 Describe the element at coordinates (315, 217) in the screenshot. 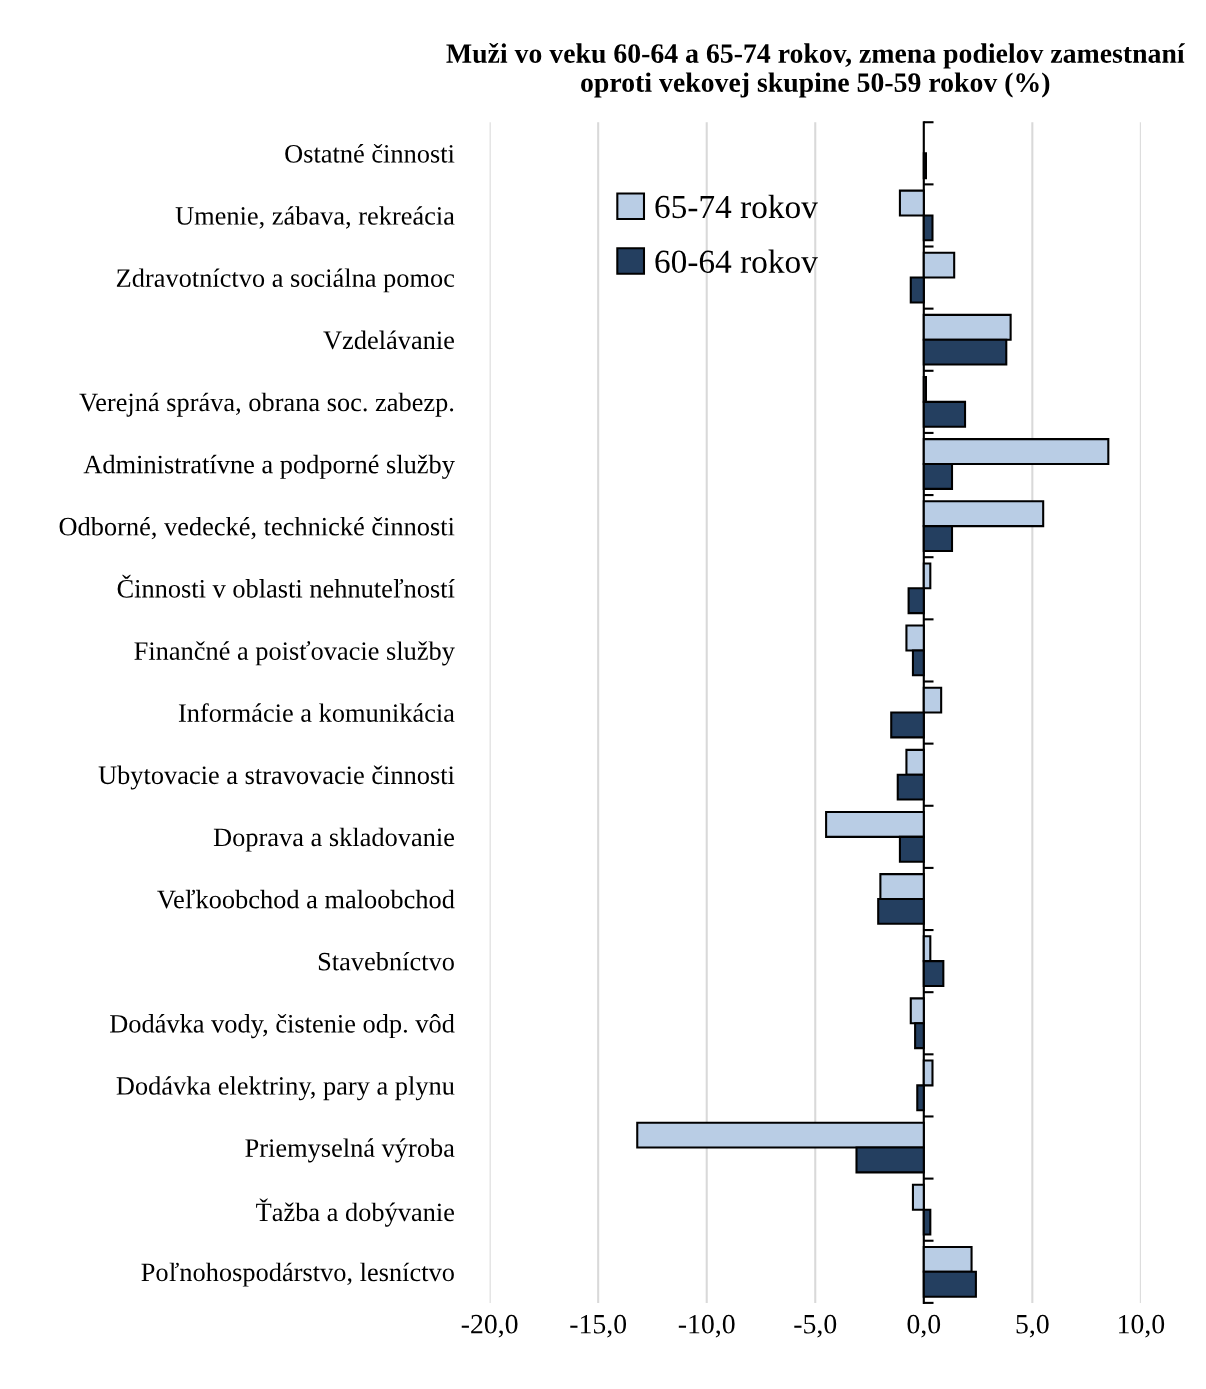

I see `y-tick-label: Umenie, zábava, rekreácia` at that location.